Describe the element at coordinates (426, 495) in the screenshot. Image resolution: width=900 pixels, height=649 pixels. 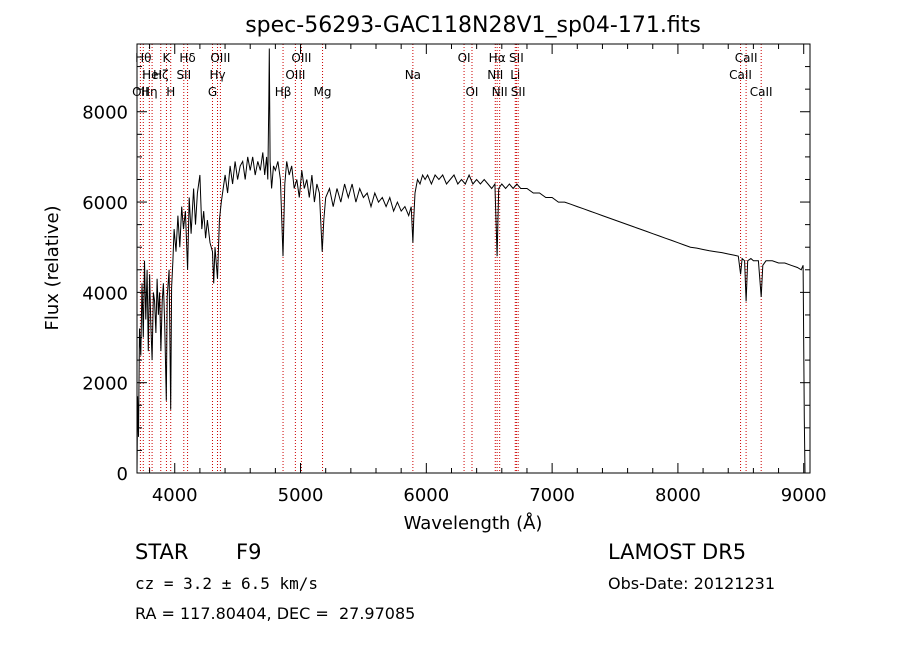
I see `x-tick-label-2: 6000` at that location.